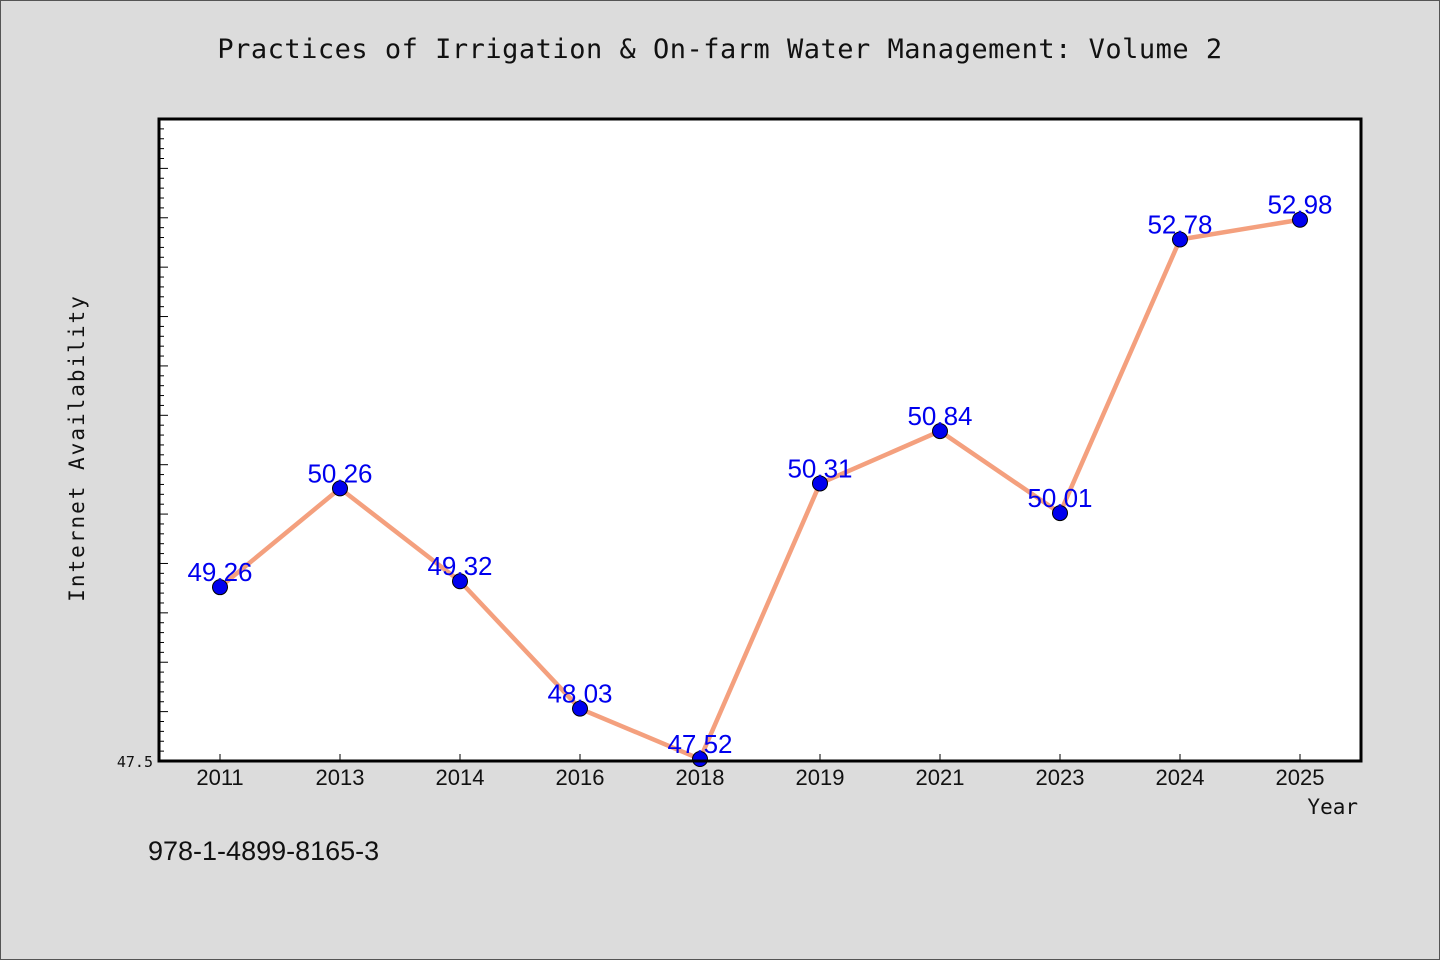 The height and width of the screenshot is (960, 1440). What do you see at coordinates (939, 416) in the screenshot?
I see `data-label: 50.84` at bounding box center [939, 416].